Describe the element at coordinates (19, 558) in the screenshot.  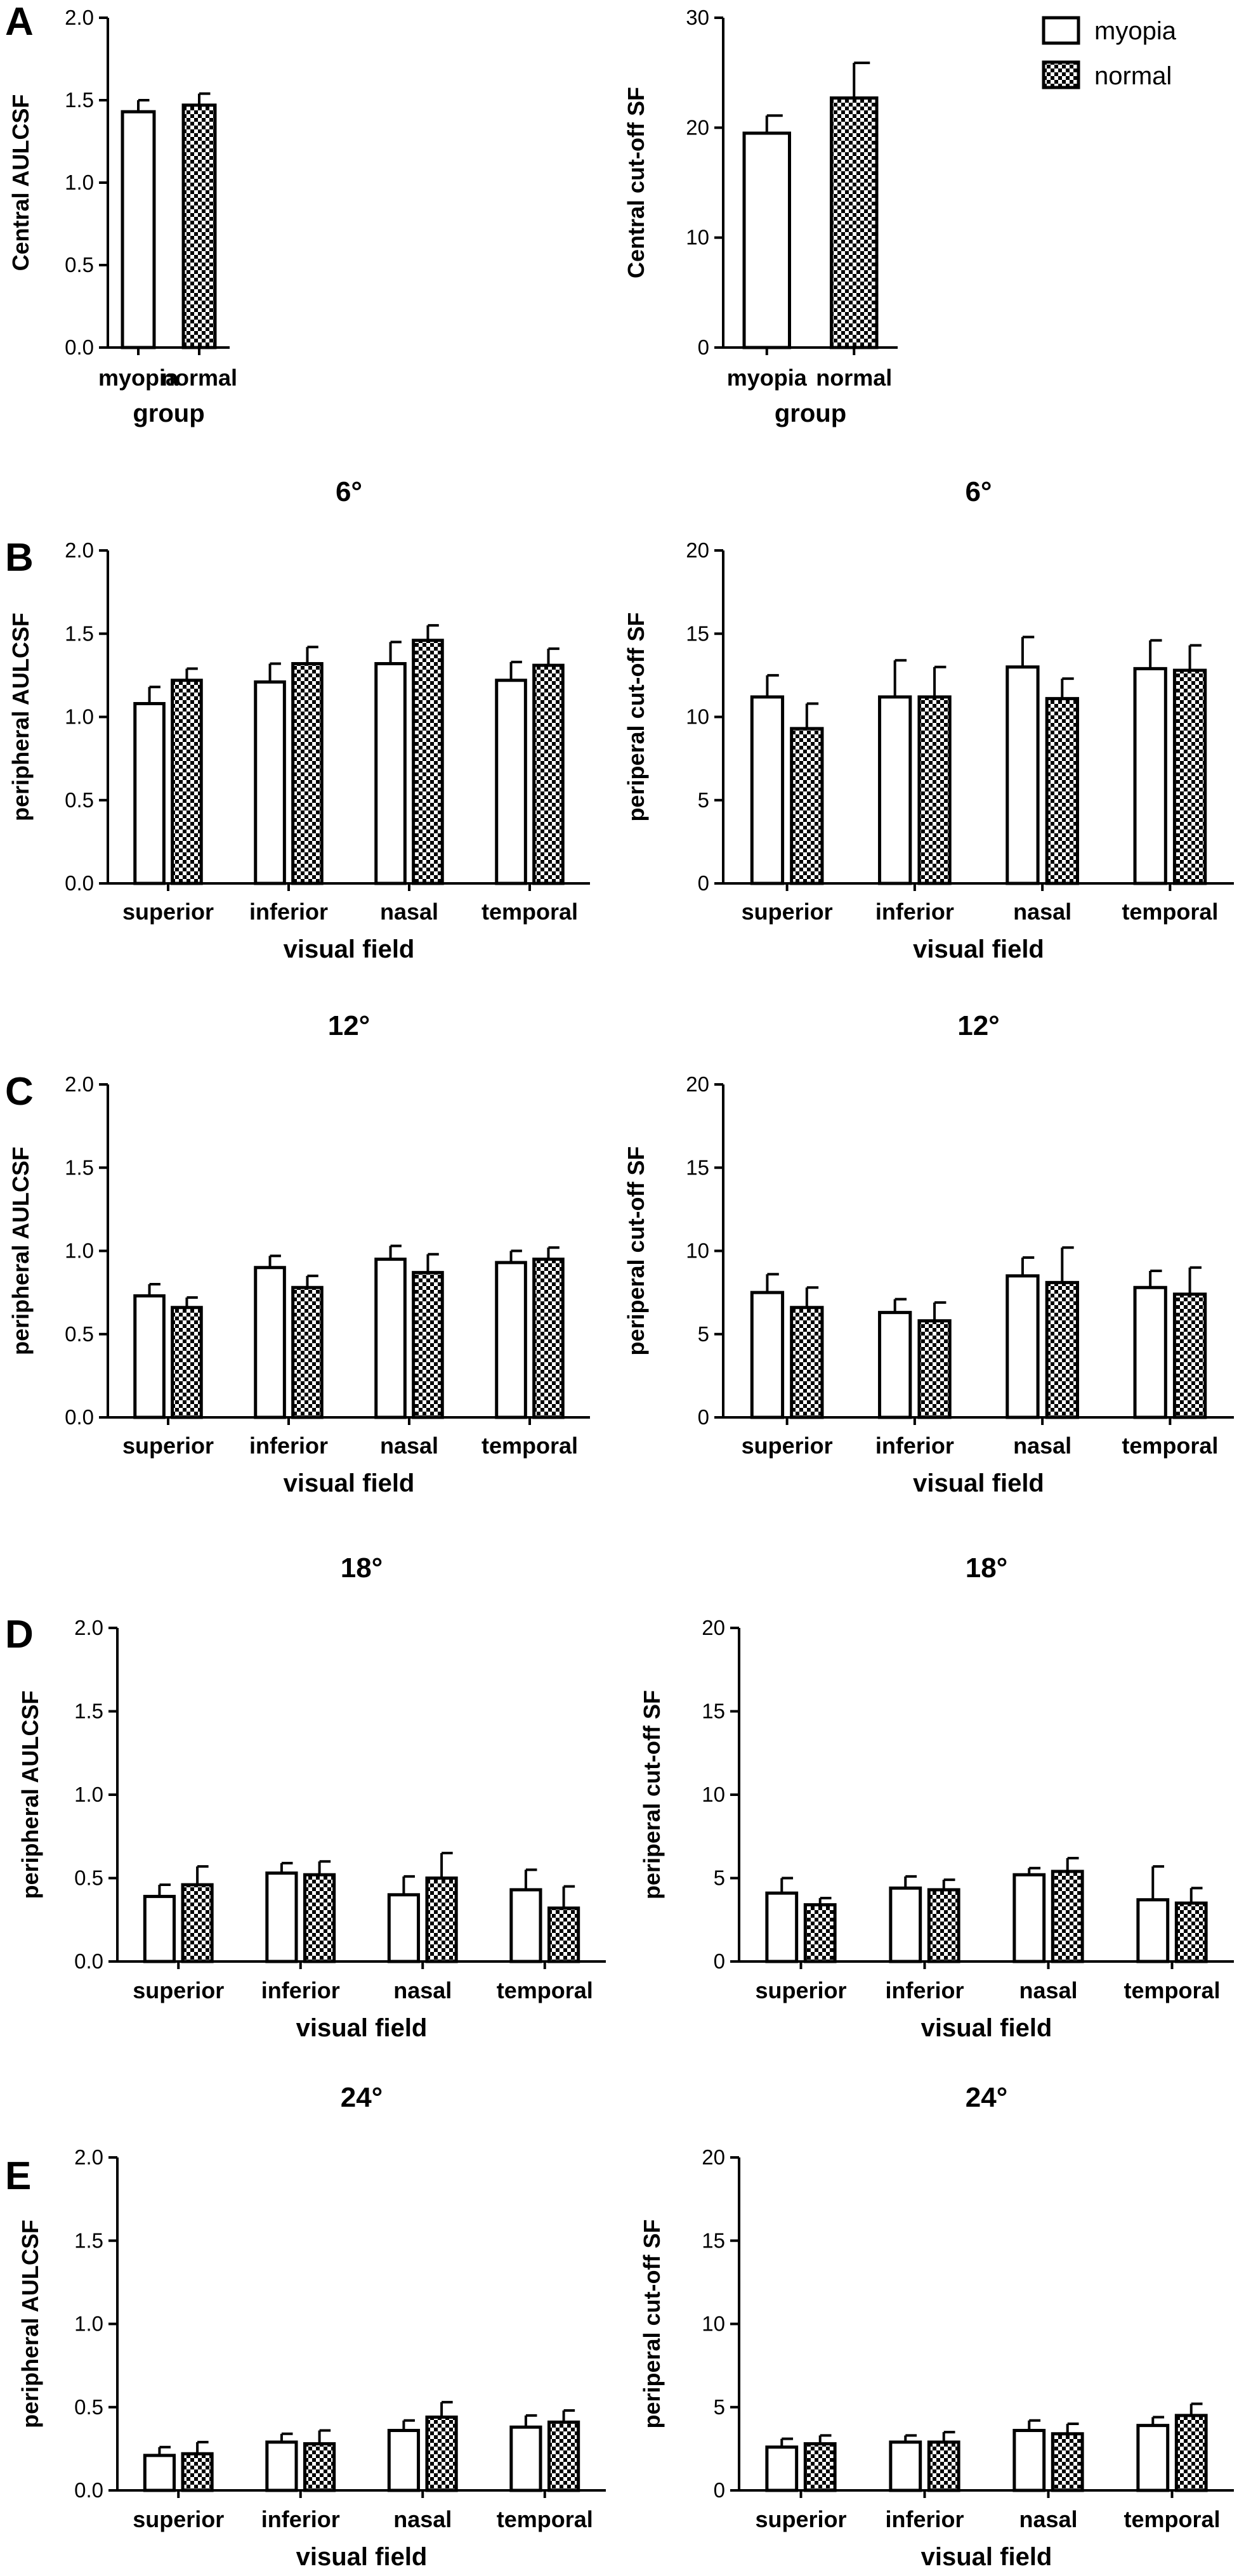
I see `panel-letter: B` at that location.